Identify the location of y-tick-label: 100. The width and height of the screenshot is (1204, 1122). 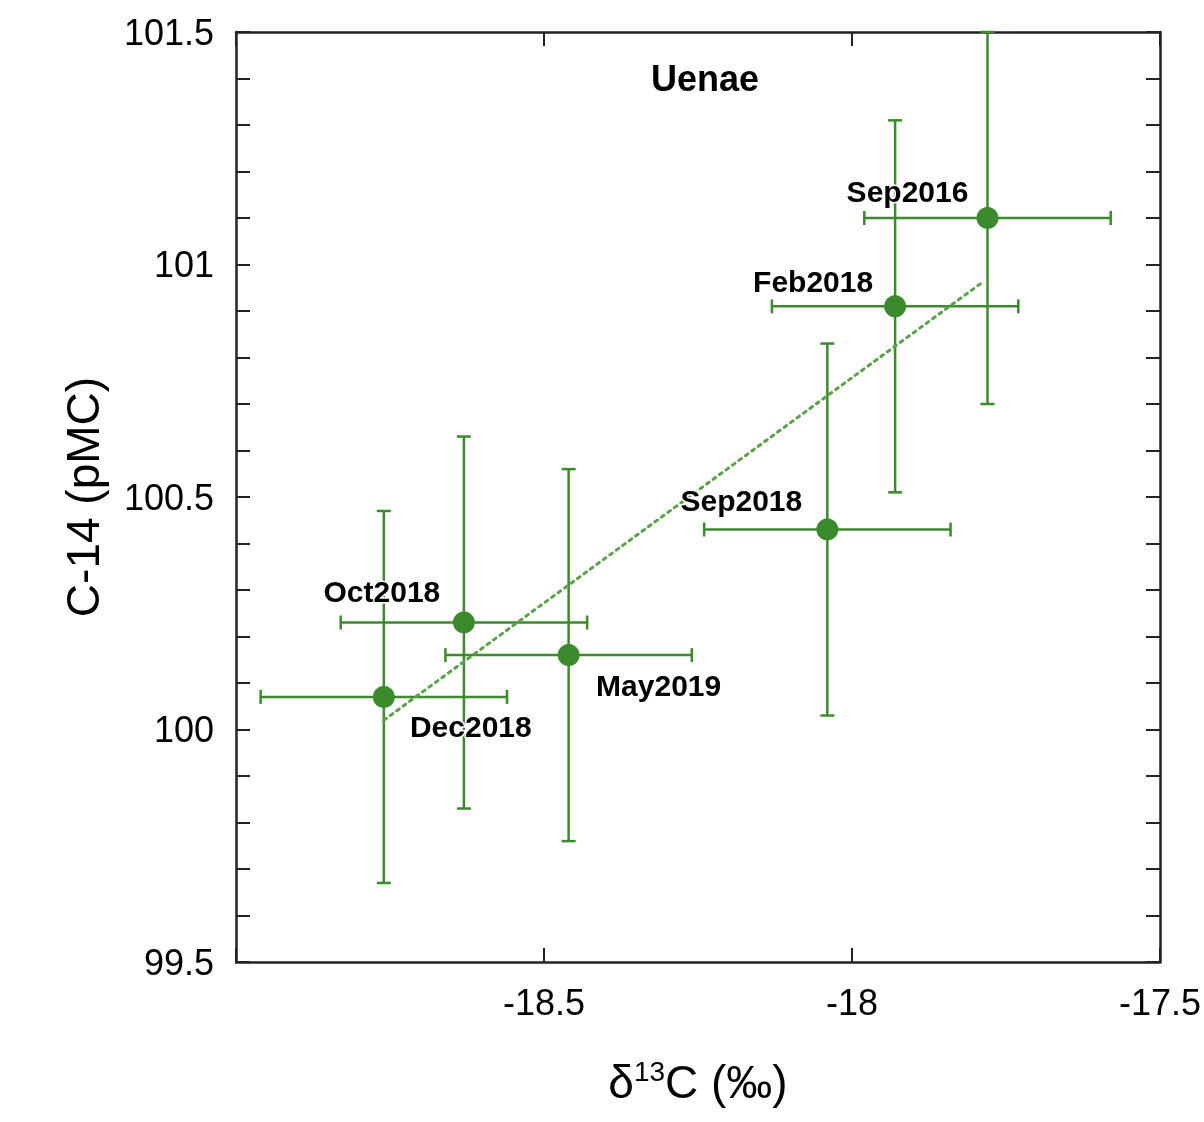
(183, 729).